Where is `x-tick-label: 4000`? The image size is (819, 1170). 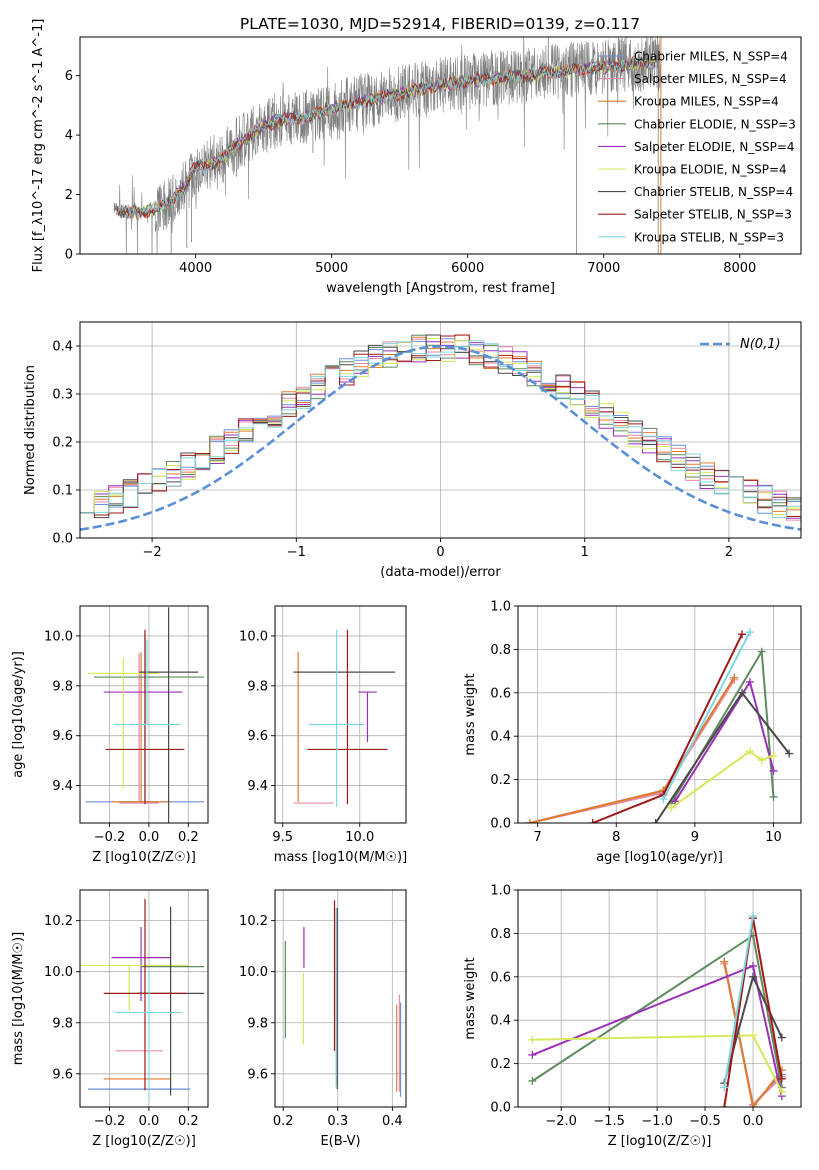 x-tick-label: 4000 is located at coordinates (195, 268).